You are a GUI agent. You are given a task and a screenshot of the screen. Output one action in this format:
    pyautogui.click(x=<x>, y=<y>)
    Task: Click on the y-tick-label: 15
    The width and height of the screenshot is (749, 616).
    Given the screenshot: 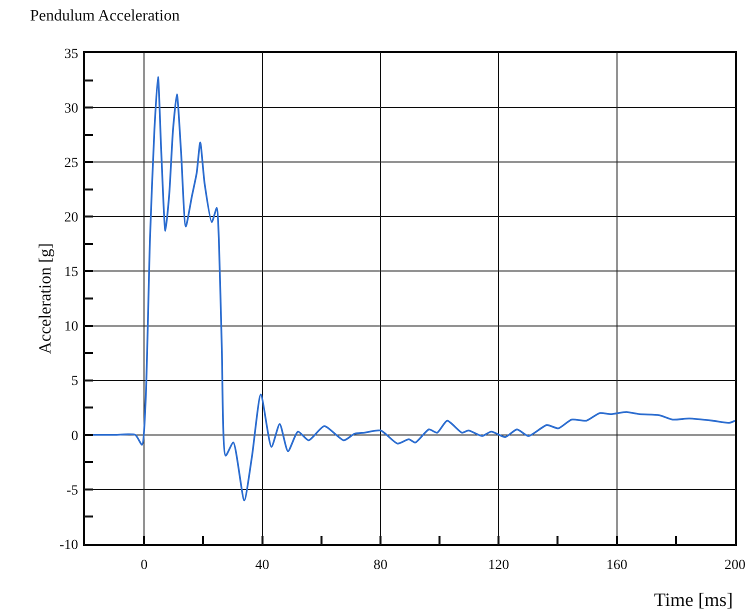 What is the action you would take?
    pyautogui.click(x=71, y=272)
    